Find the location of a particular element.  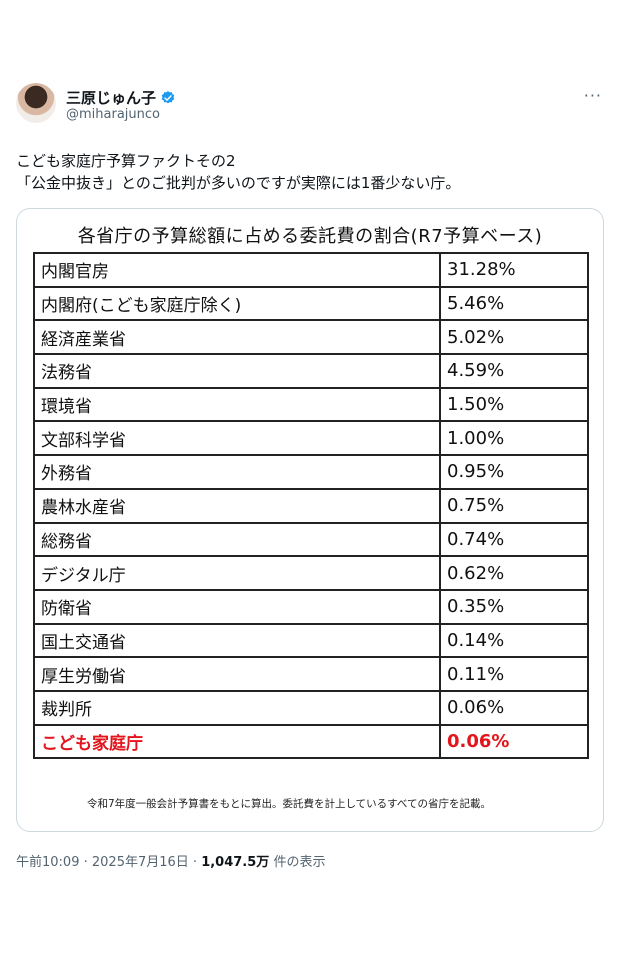

table-row: 厚生労働省 0.11% is located at coordinates (311, 674).